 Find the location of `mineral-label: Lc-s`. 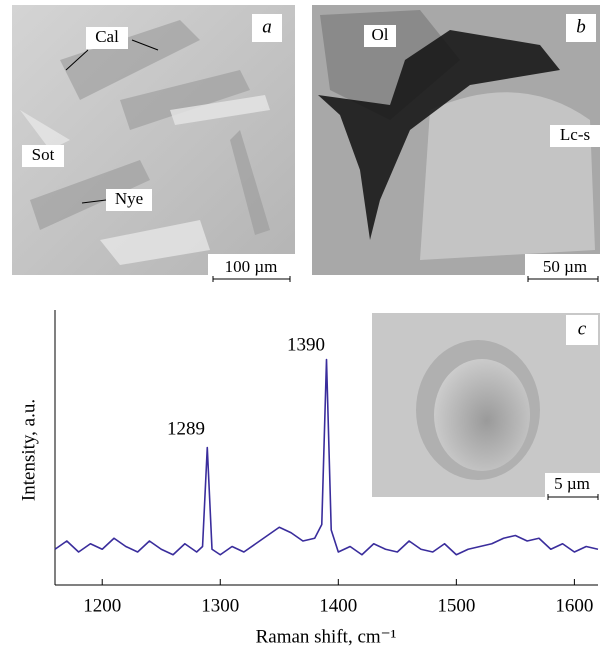

mineral-label: Lc-s is located at coordinates (575, 134).